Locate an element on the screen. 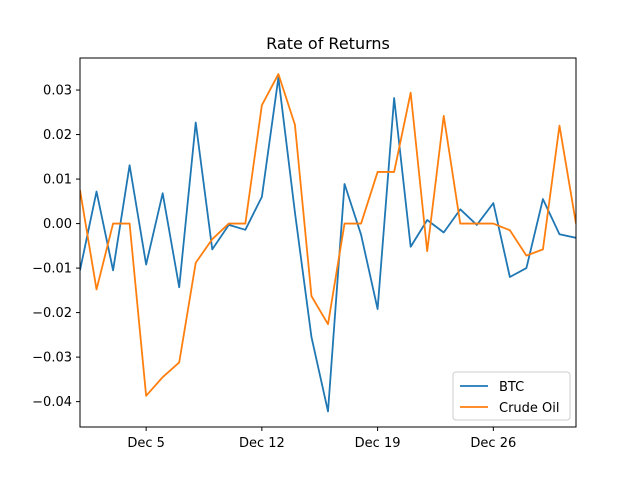  y-tick-label: 0.01 is located at coordinates (57, 180).